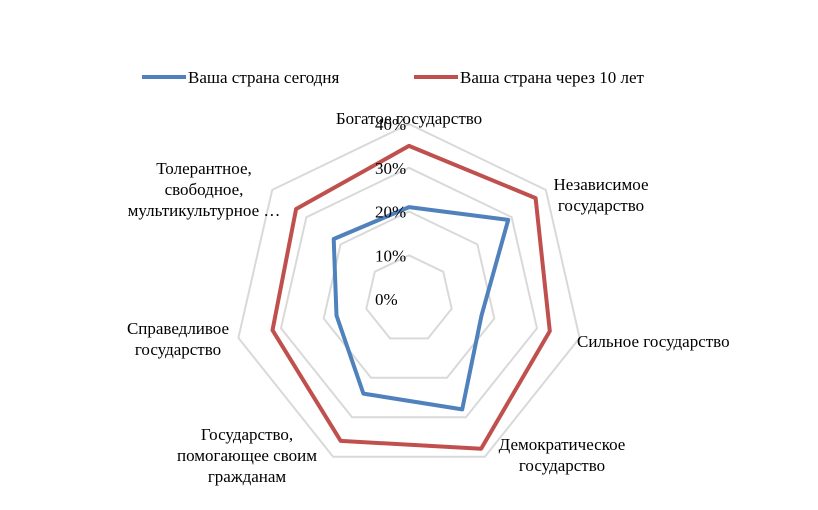 This screenshot has width=818, height=510. Describe the element at coordinates (653, 341) in the screenshot. I see `category-label-3: Сильное государство` at that location.